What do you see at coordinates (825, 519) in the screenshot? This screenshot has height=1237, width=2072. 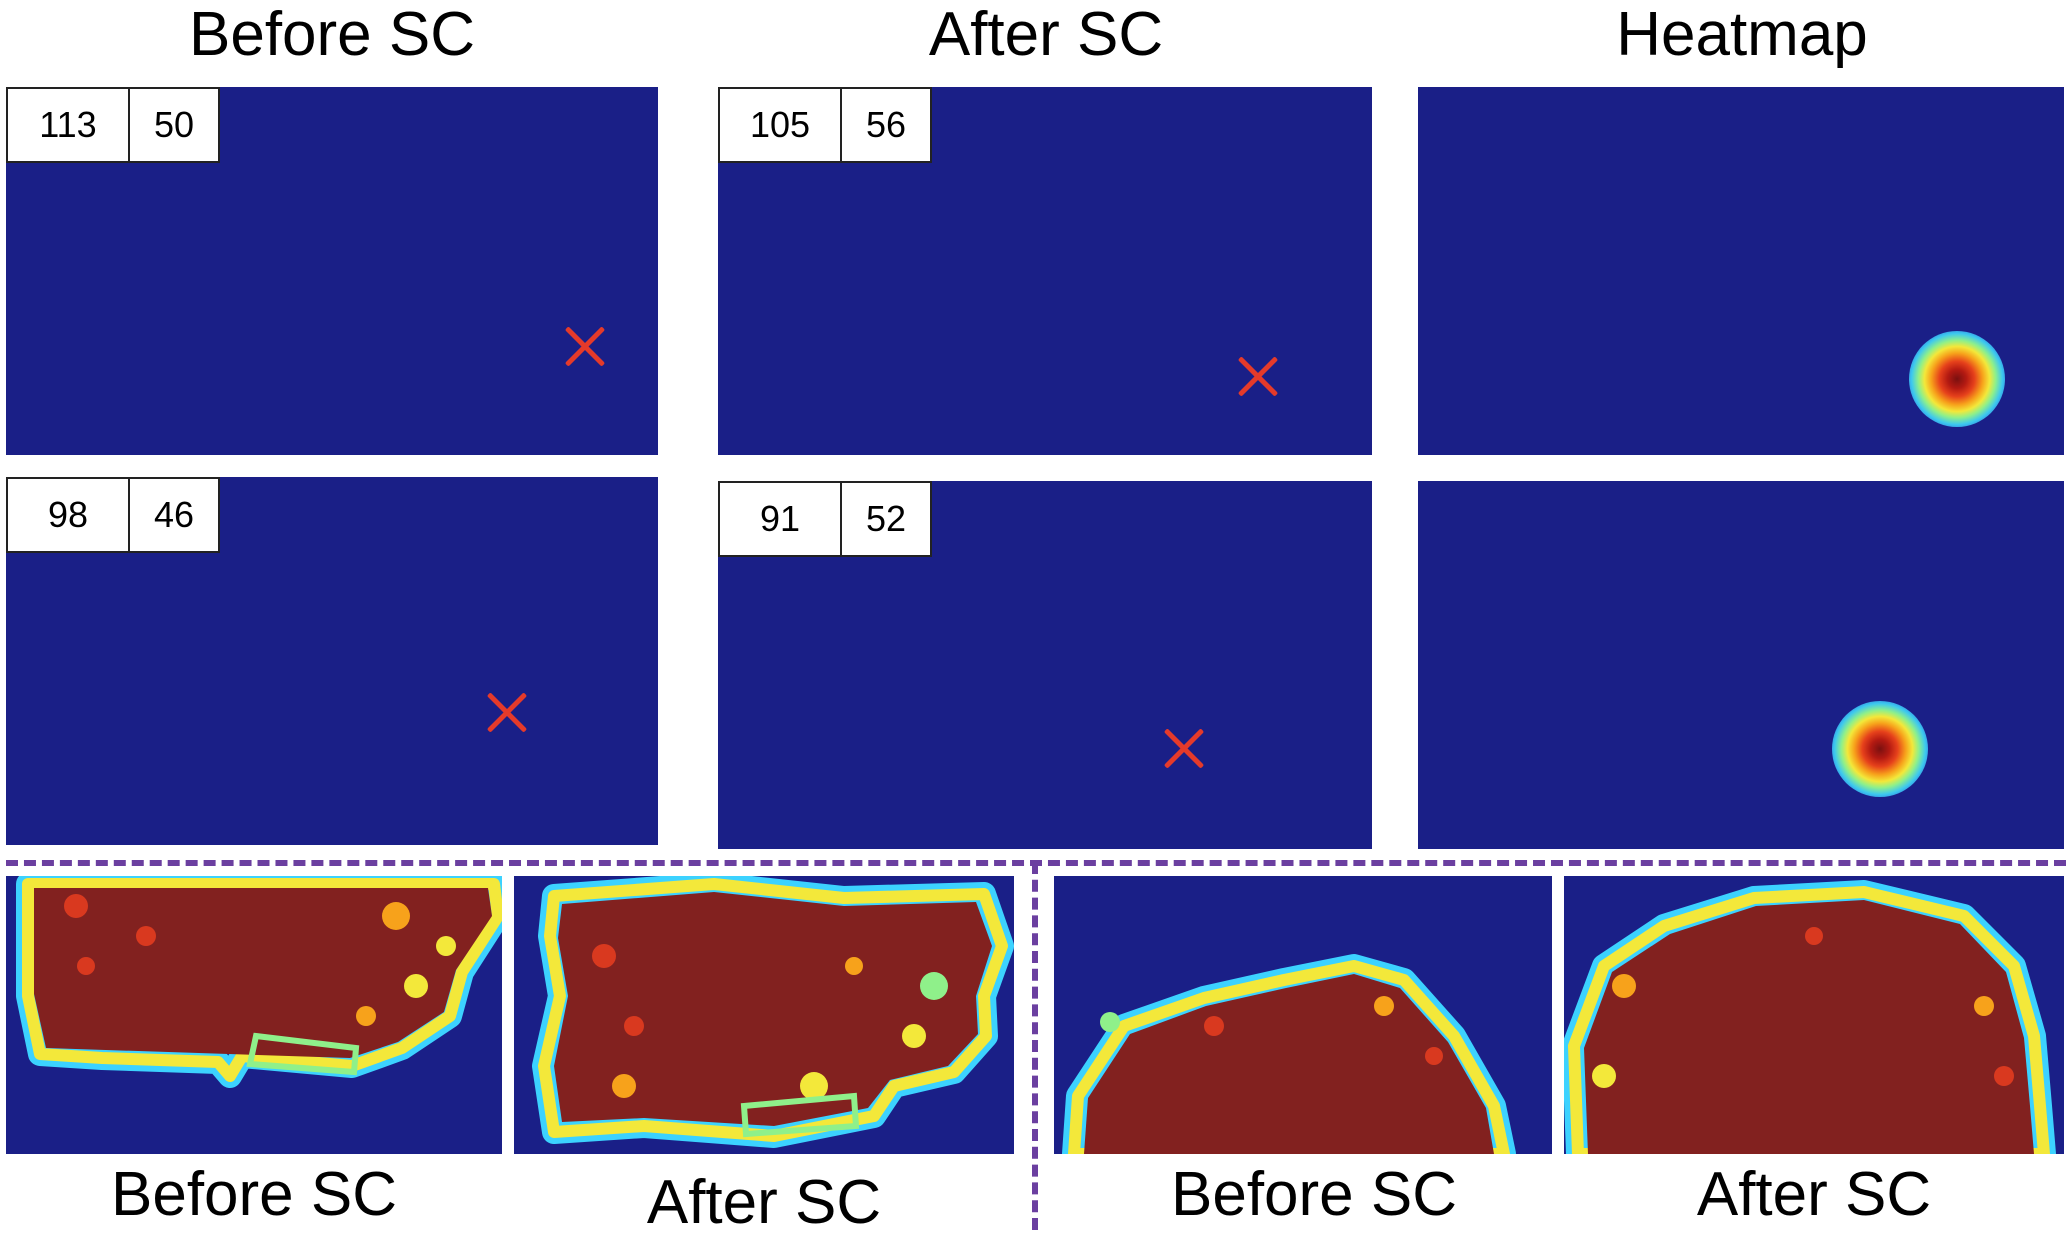 I see `coord-box: 91 52` at bounding box center [825, 519].